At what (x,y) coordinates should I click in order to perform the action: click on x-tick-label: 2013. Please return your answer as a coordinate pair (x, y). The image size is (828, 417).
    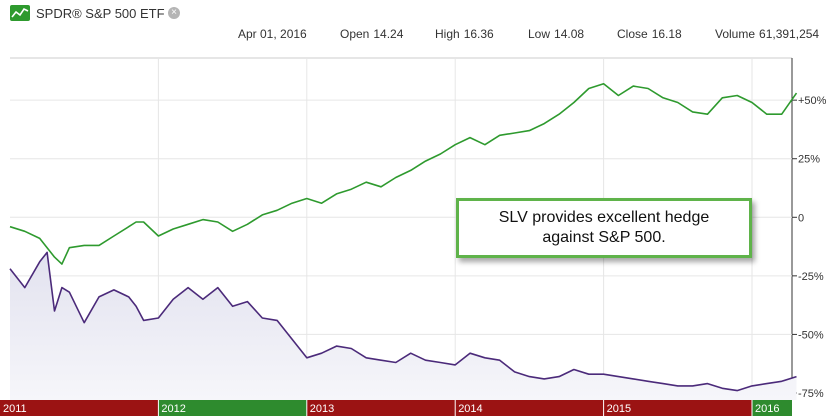
    Looking at the image, I should click on (322, 409).